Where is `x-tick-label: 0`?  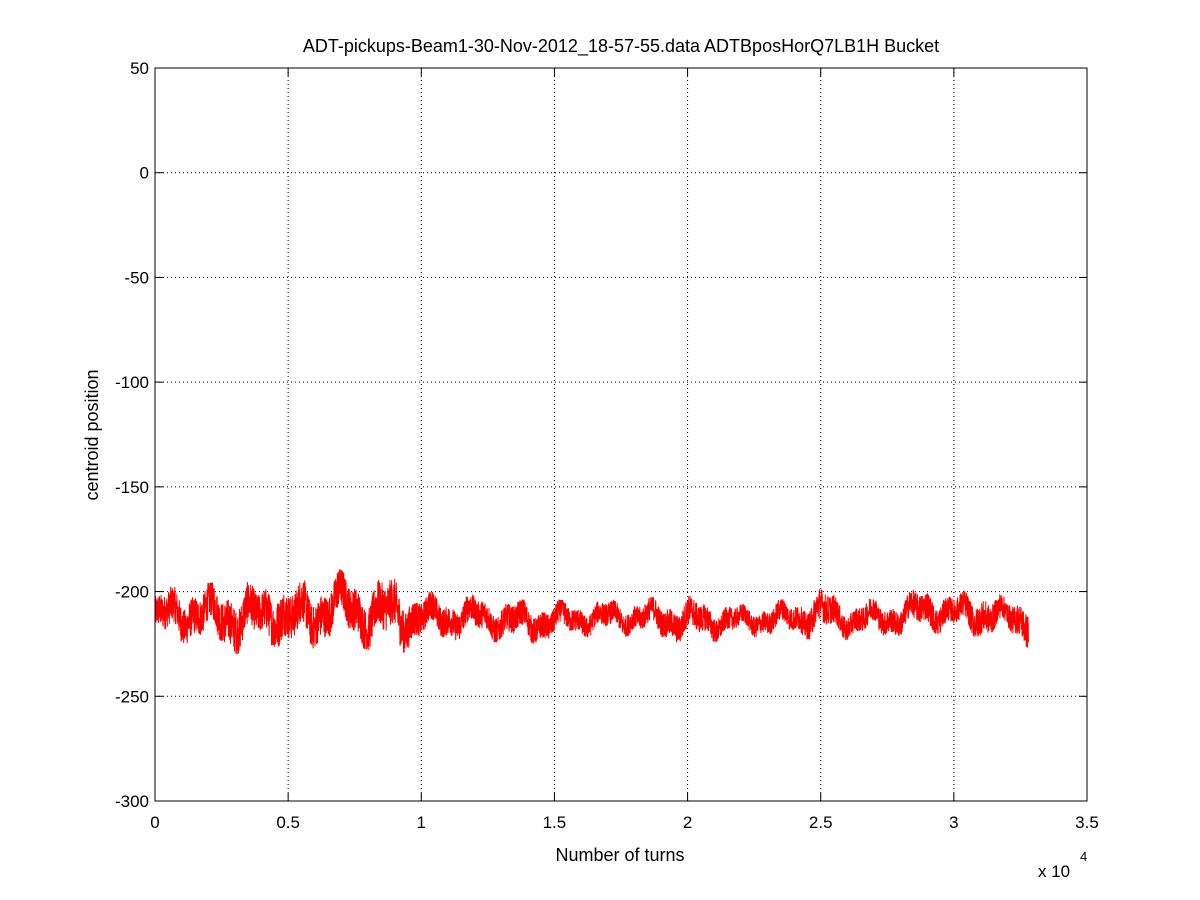 x-tick-label: 0 is located at coordinates (154, 822).